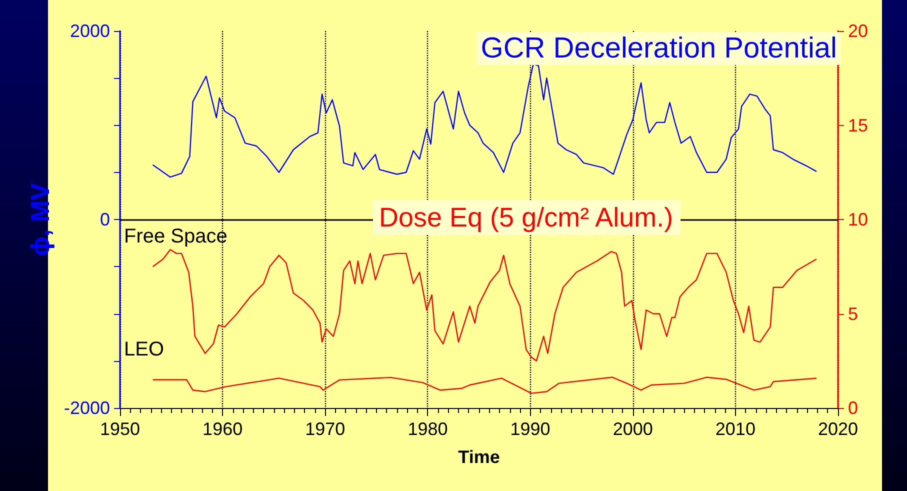  What do you see at coordinates (40, 219) in the screenshot?
I see `y-axis-title: ϕ, MV` at bounding box center [40, 219].